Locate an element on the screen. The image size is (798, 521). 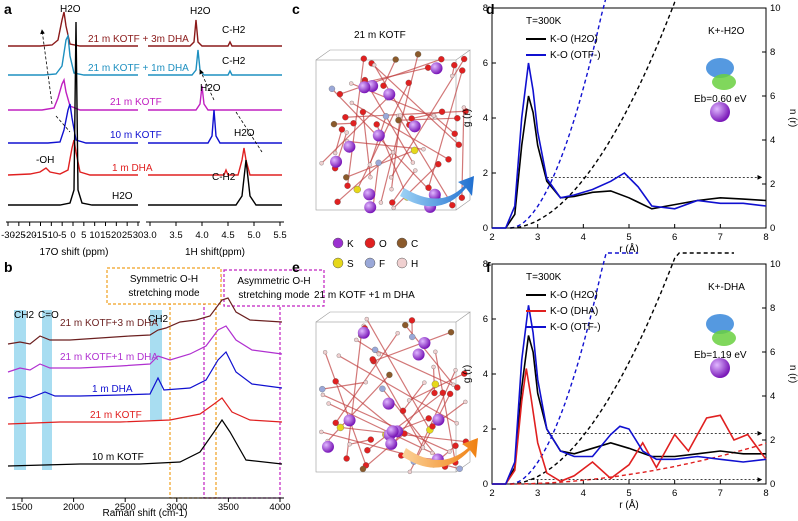
legend-atom-label: O is located at coordinates (383, 244).